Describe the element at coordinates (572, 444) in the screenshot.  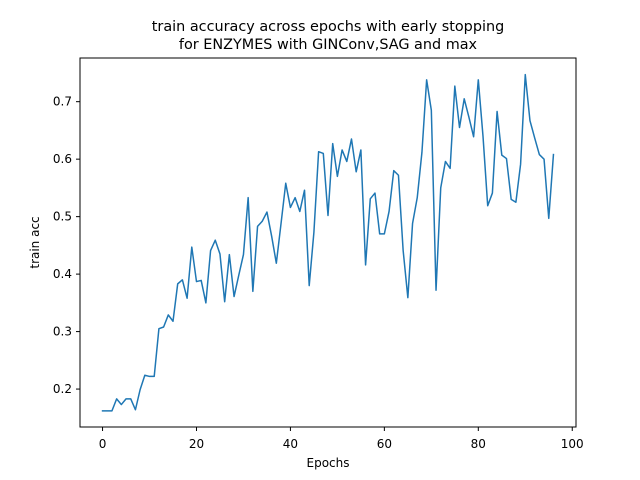
I see `x-tick-label: 100` at that location.